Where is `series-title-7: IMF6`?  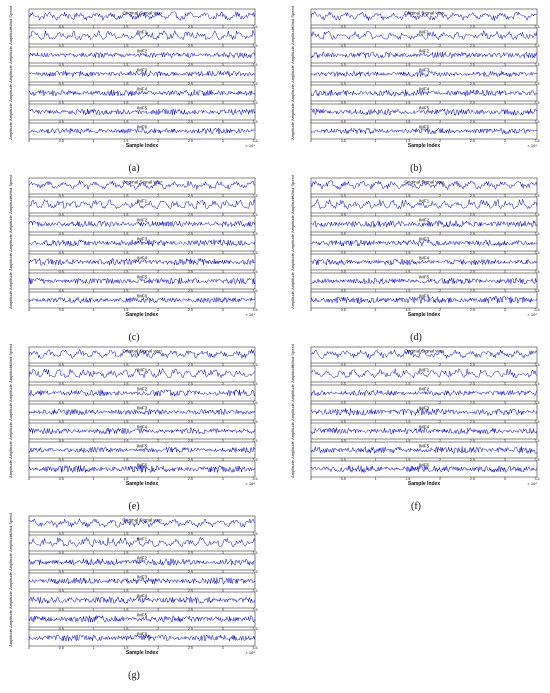 series-title-7: IMF6 is located at coordinates (142, 465).